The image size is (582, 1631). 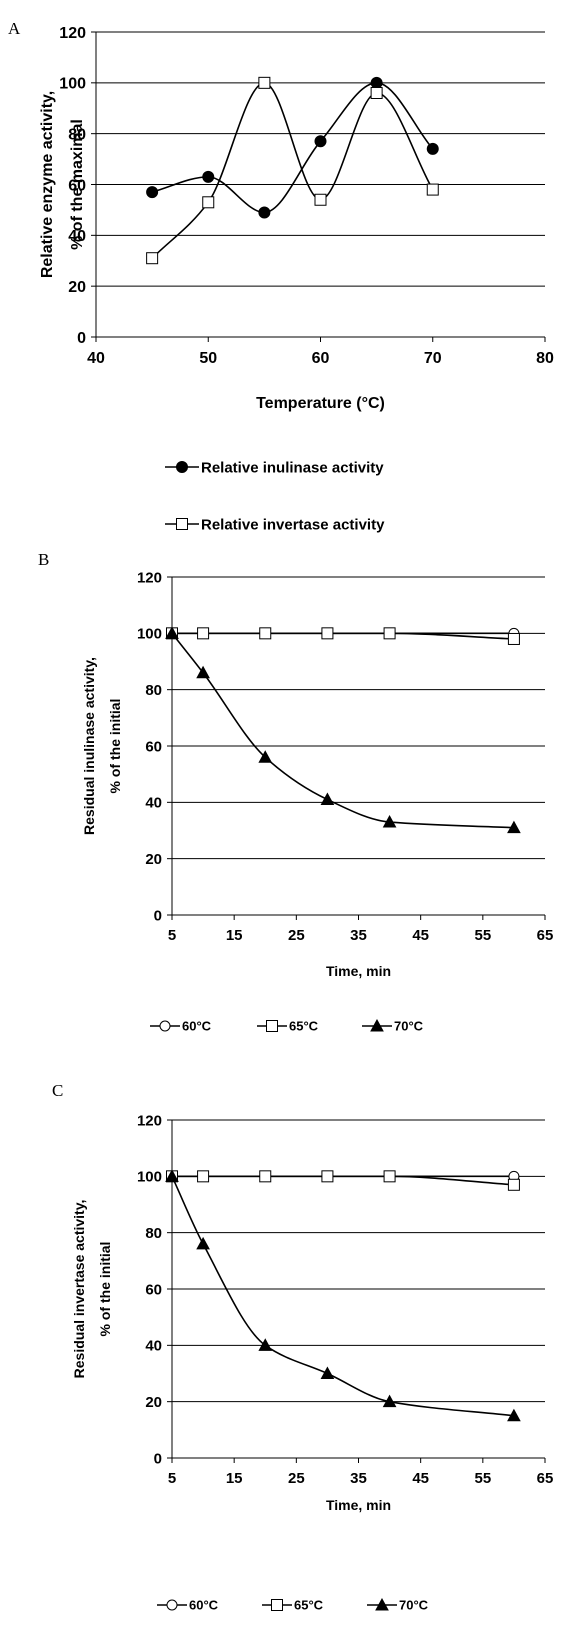 What do you see at coordinates (545, 358) in the screenshot?
I see `x-tick-label: 80` at bounding box center [545, 358].